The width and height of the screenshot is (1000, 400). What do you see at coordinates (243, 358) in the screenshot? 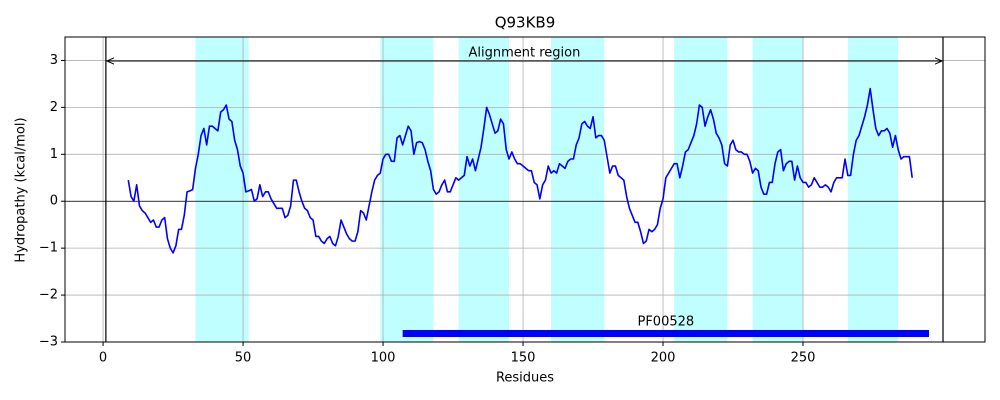
I see `x-tick-label: 50` at bounding box center [243, 358].